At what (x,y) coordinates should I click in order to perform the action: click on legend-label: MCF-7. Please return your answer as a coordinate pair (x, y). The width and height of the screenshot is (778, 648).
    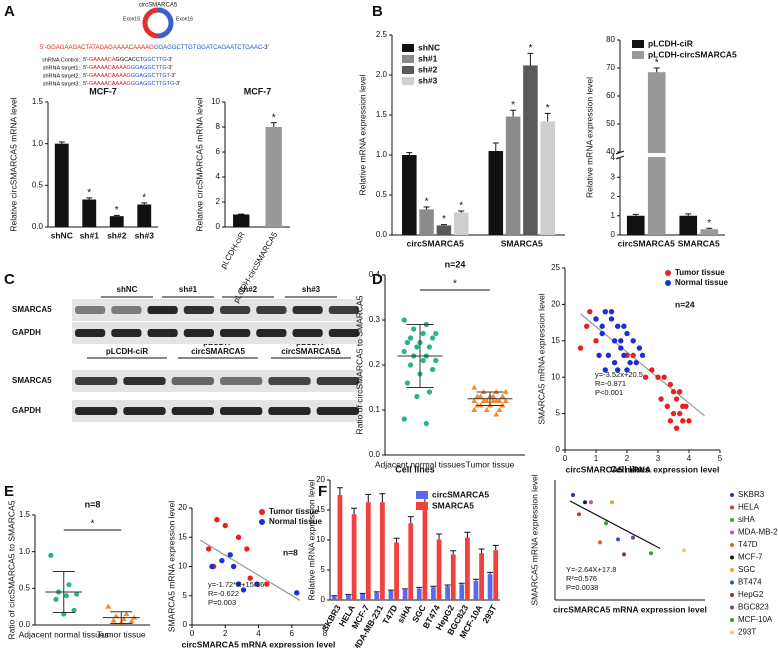
    Looking at the image, I should click on (750, 557).